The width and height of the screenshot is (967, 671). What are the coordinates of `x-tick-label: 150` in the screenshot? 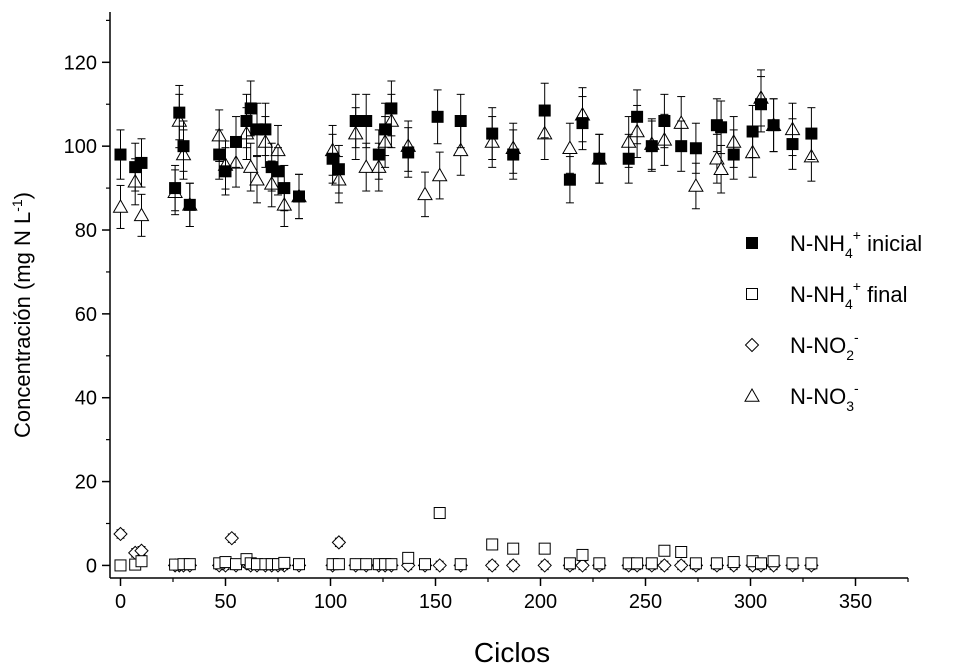 It's located at (435, 602).